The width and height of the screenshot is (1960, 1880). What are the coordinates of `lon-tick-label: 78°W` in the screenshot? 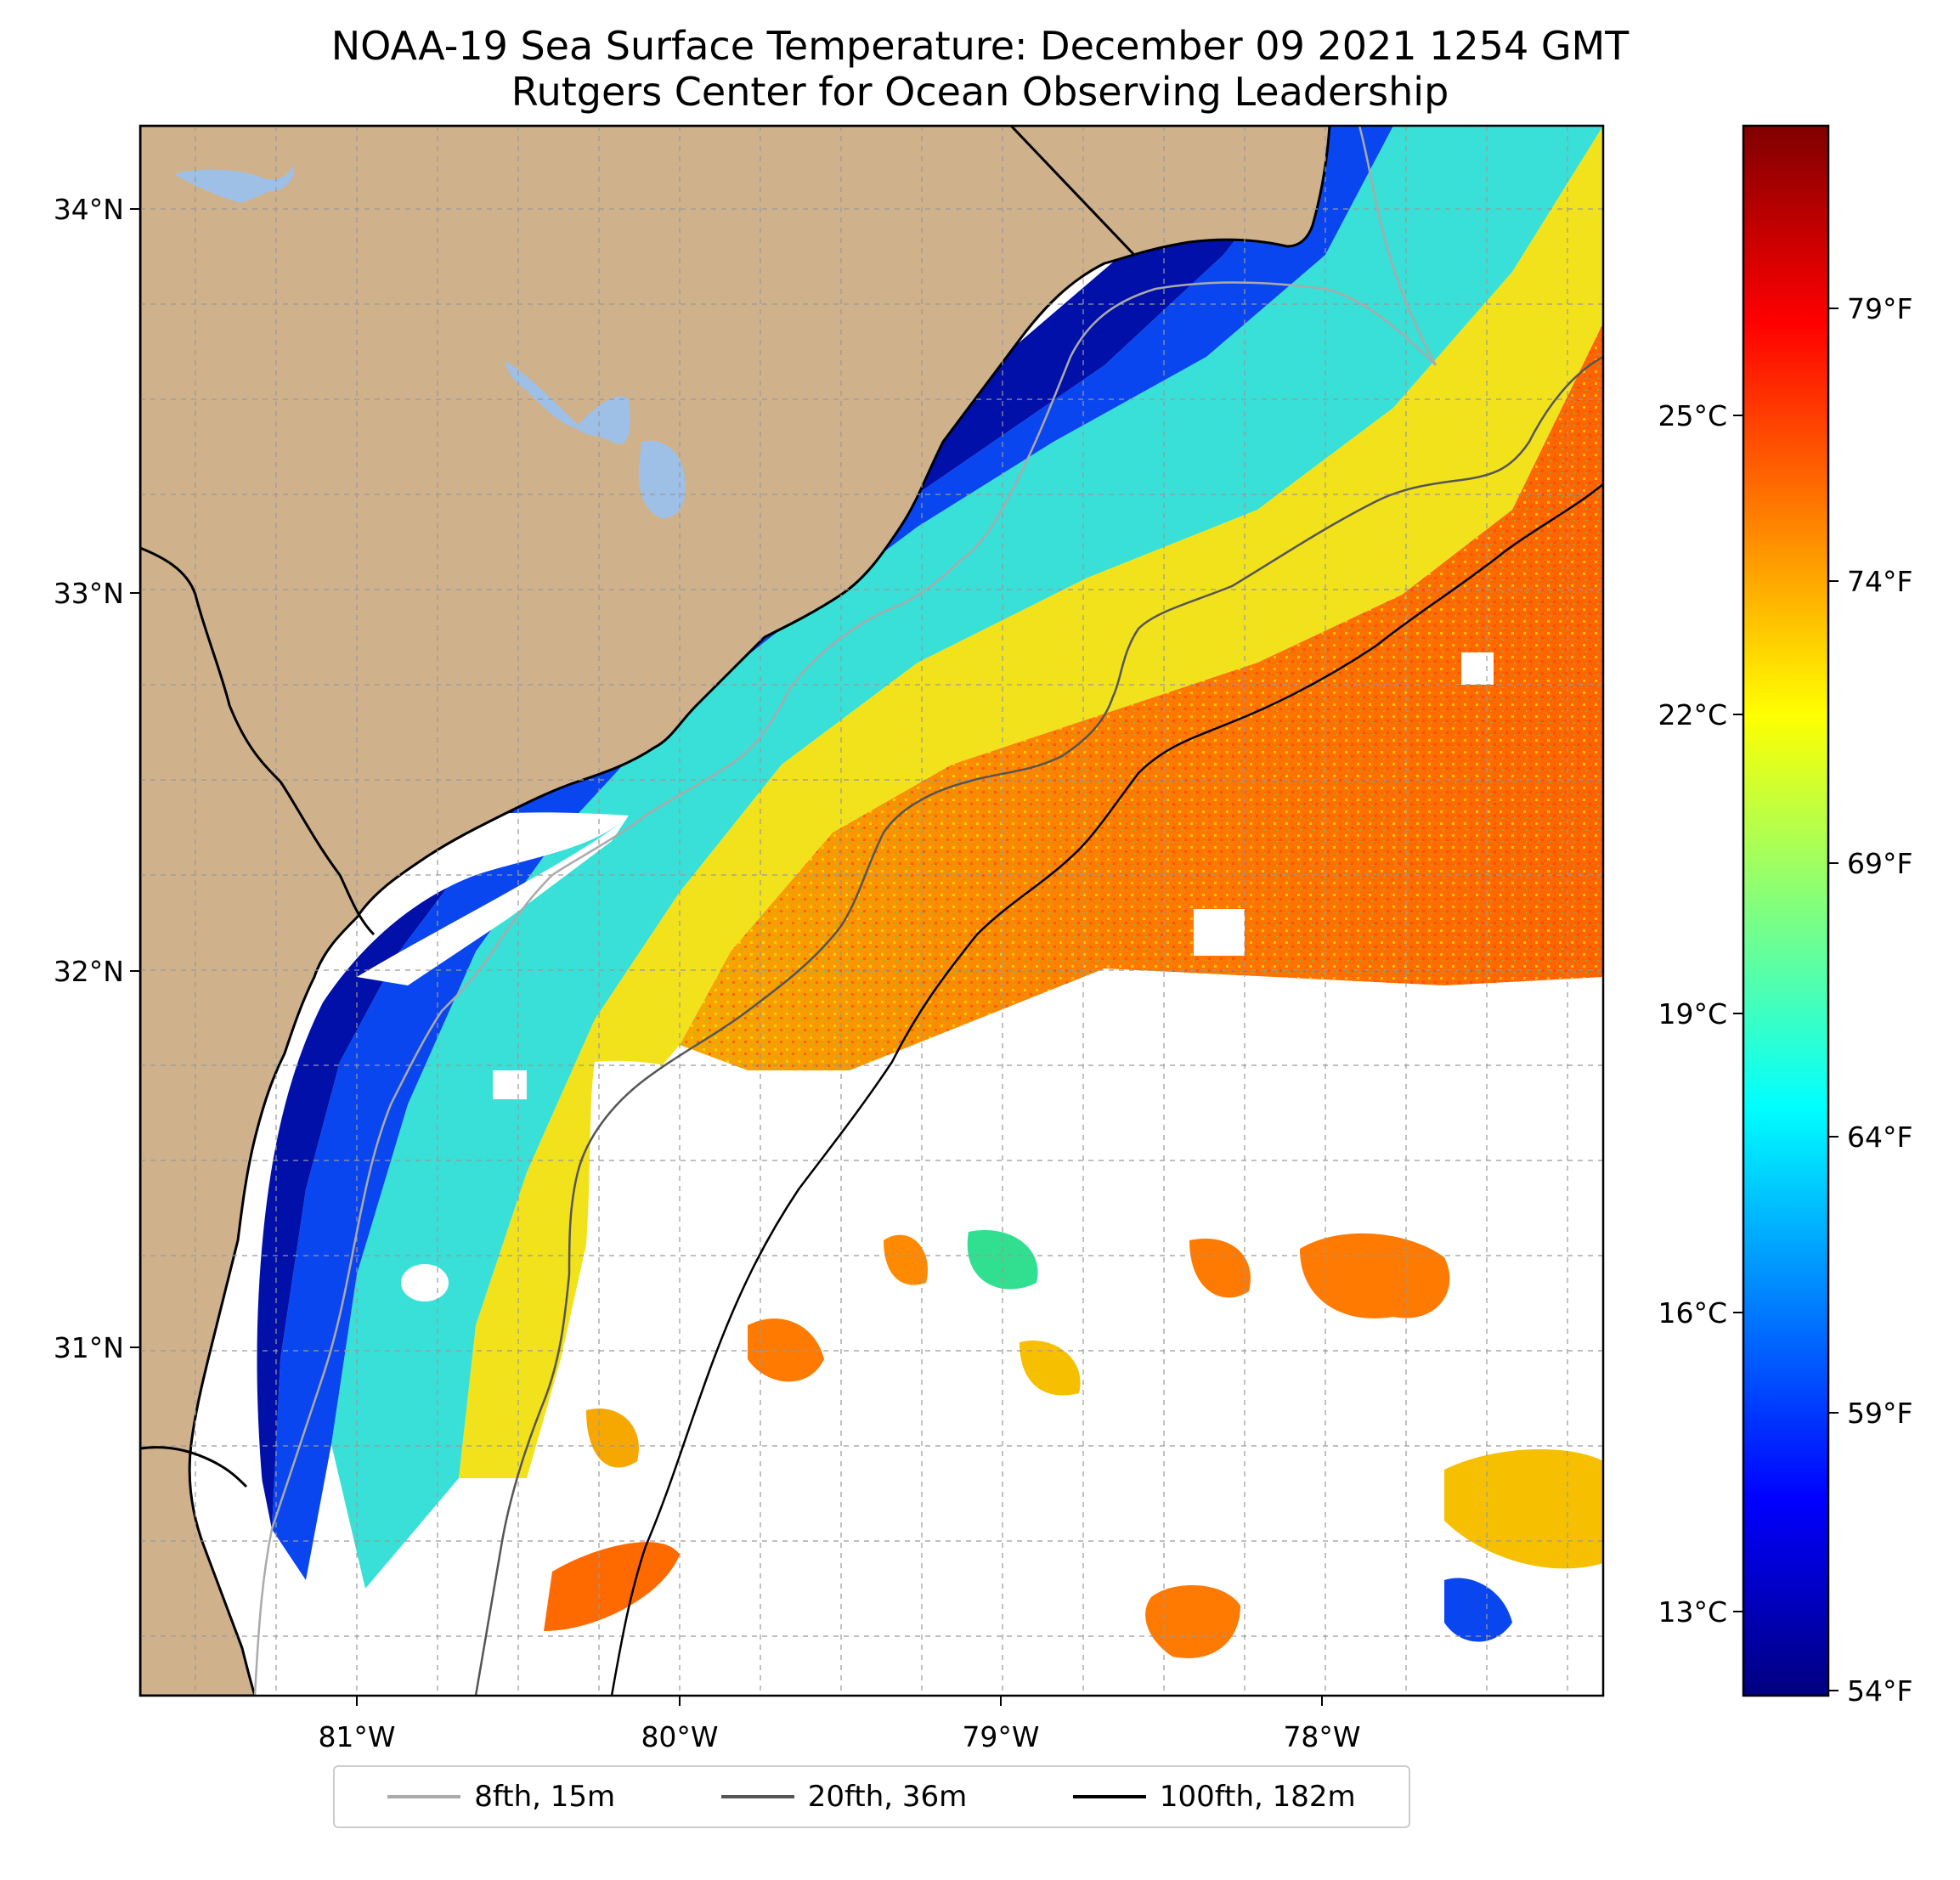 It's located at (1322, 1737).